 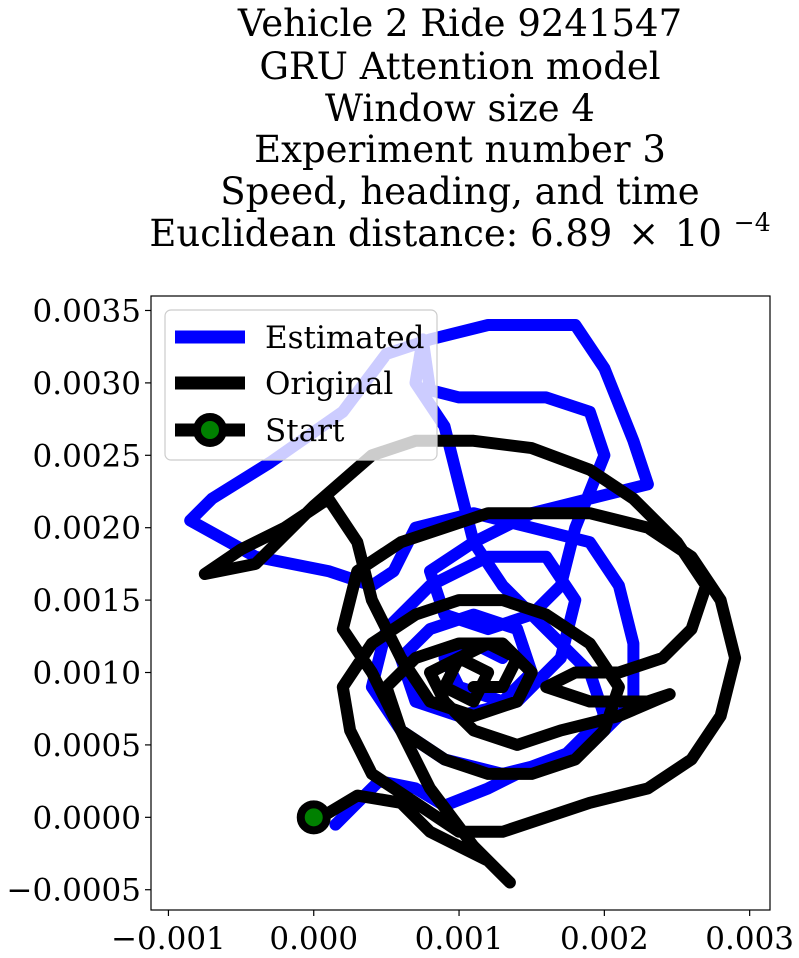 I want to click on y-tick-label: −0.0005, so click(x=74, y=891).